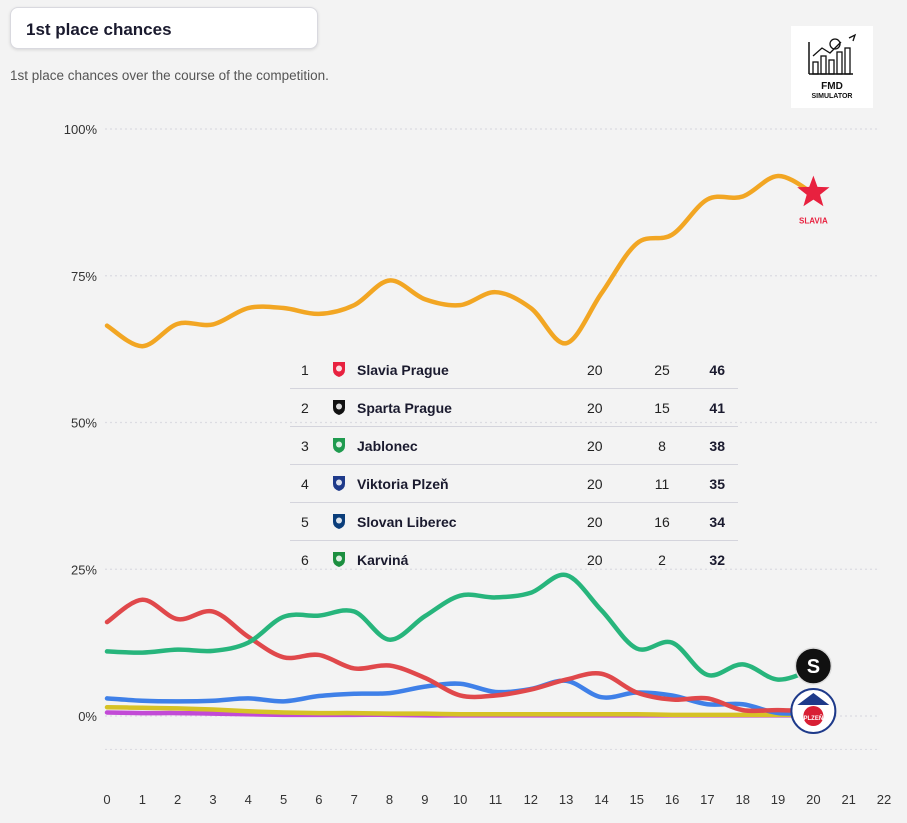  I want to click on y-tick-label: 75%, so click(84, 276).